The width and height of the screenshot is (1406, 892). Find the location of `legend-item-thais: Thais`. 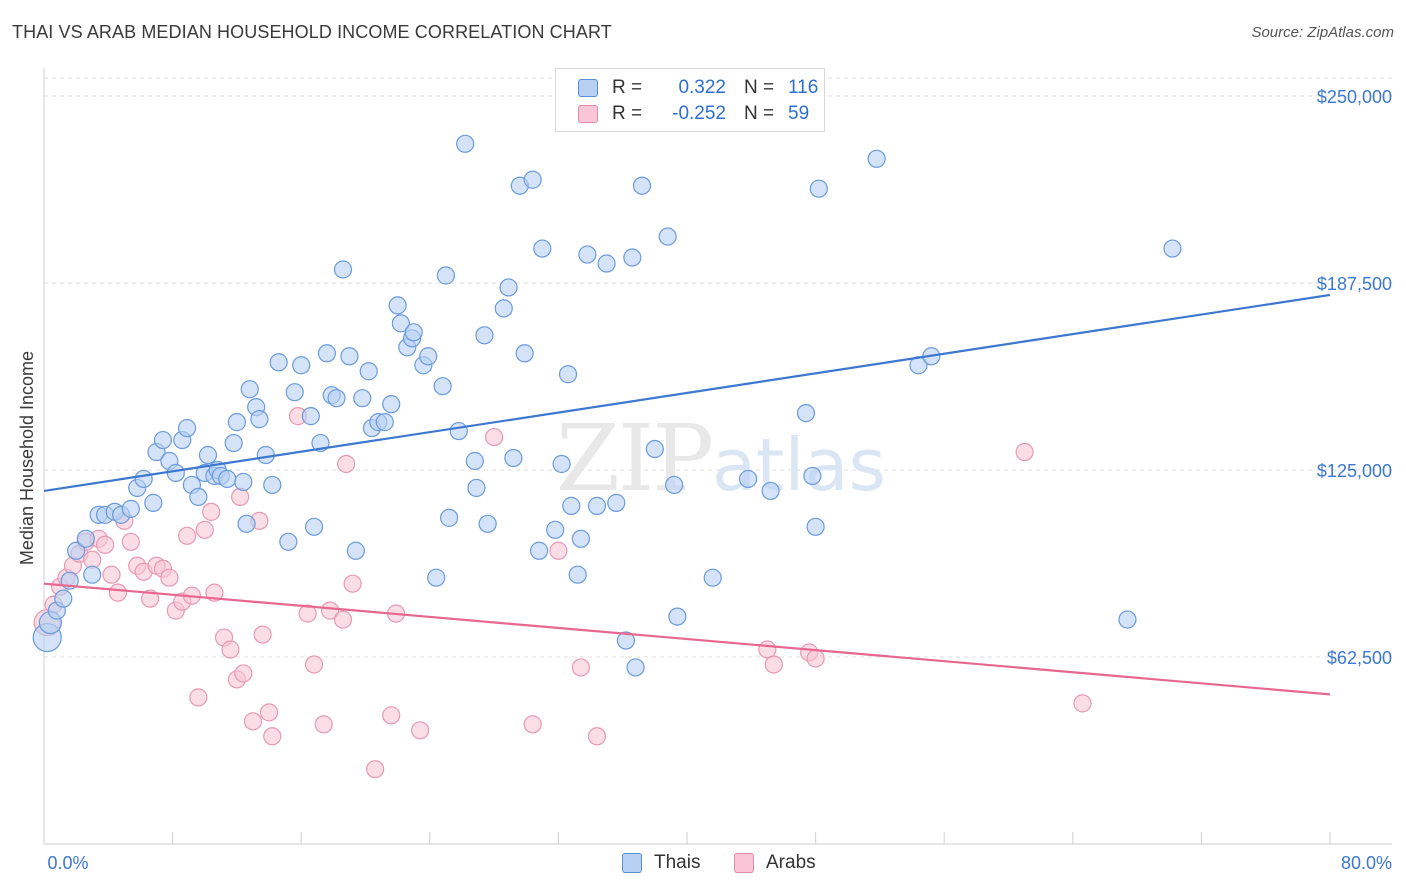

legend-item-thais: Thais is located at coordinates (661, 863).